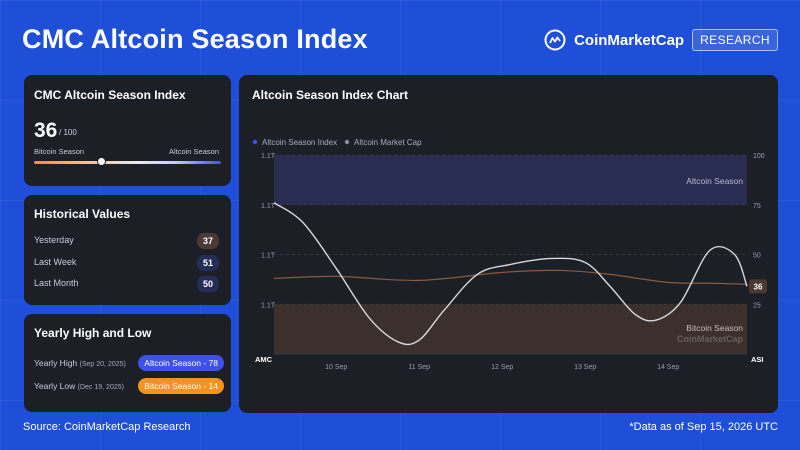 The image size is (800, 450). Describe the element at coordinates (181, 386) in the screenshot. I see `yearly-low-pill: Bitcoin Season - 14` at that location.